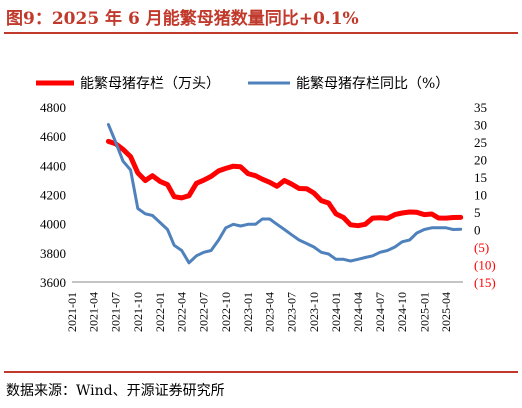 The image size is (522, 408). Describe the element at coordinates (372, 84) in the screenshot. I see `legend-item-sow-yoy-label: 能繁母猪存栏同比（%）` at that location.